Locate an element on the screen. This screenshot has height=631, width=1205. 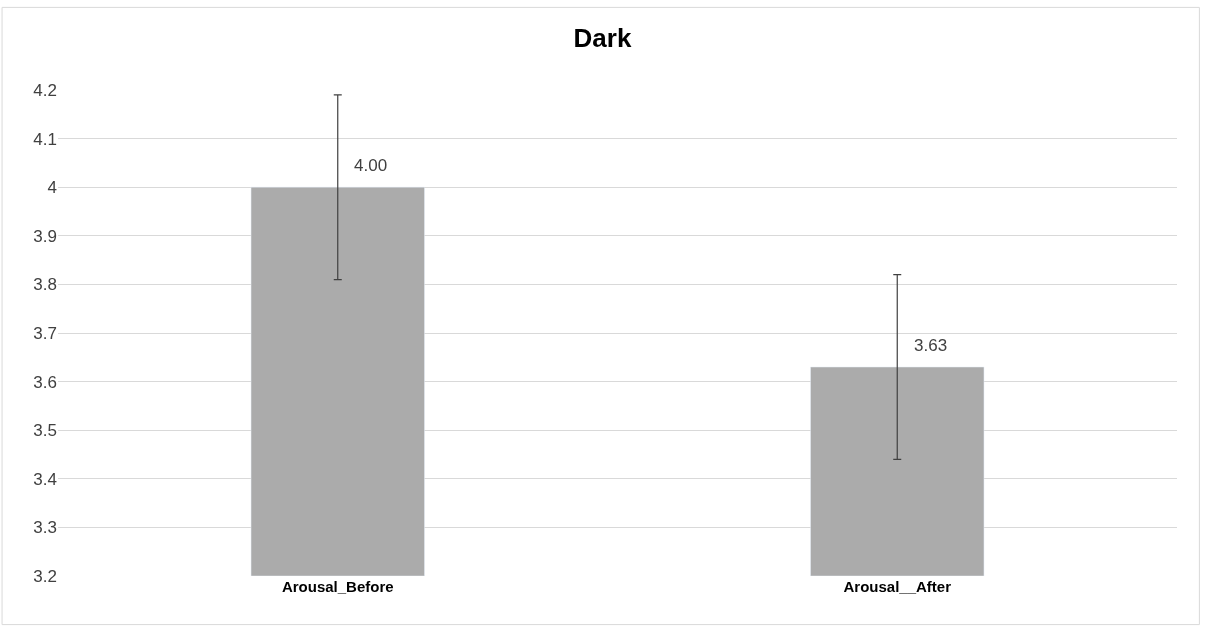
y-tick-label: 3.5 is located at coordinates (45, 431).